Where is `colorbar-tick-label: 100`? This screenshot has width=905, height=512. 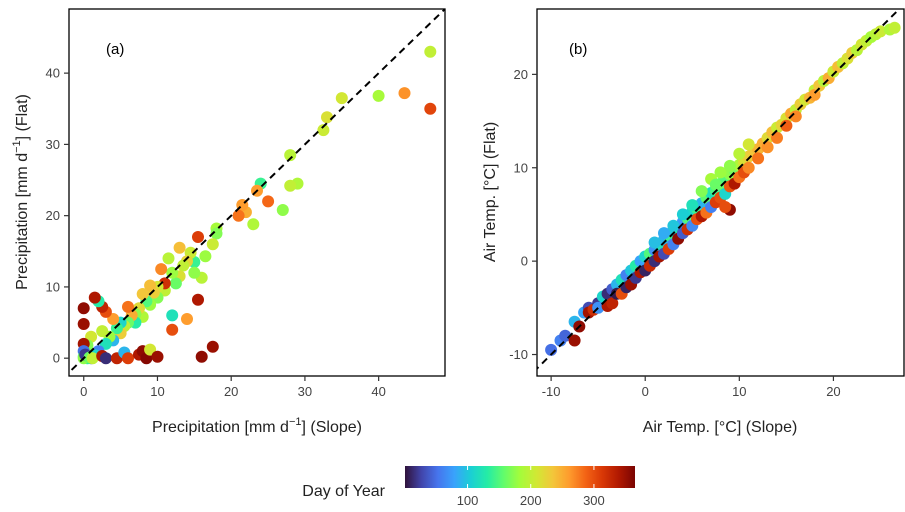 colorbar-tick-label: 100 is located at coordinates (468, 500).